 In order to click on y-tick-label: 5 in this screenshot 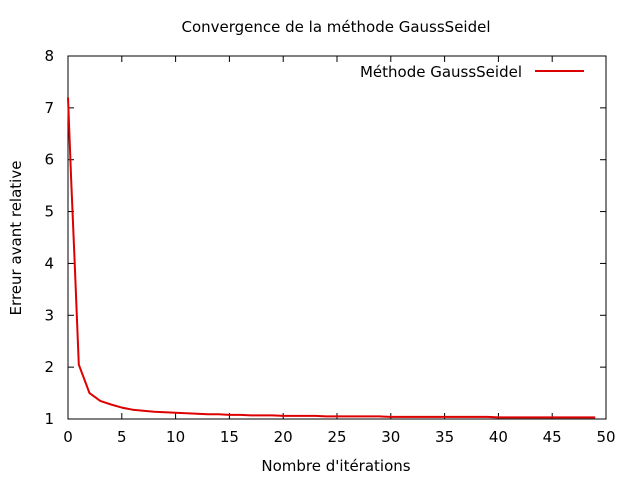, I will do `click(49, 212)`.